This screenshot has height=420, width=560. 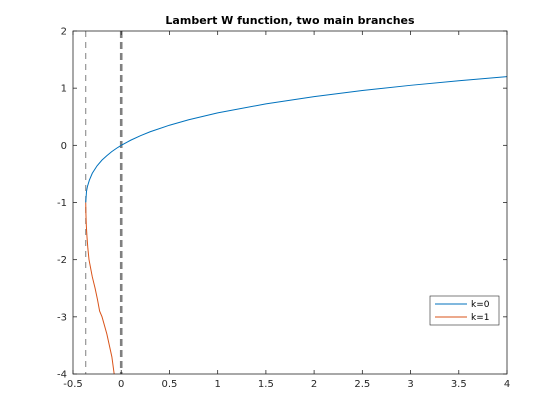 I want to click on y-tick-label: -1, so click(x=62, y=203).